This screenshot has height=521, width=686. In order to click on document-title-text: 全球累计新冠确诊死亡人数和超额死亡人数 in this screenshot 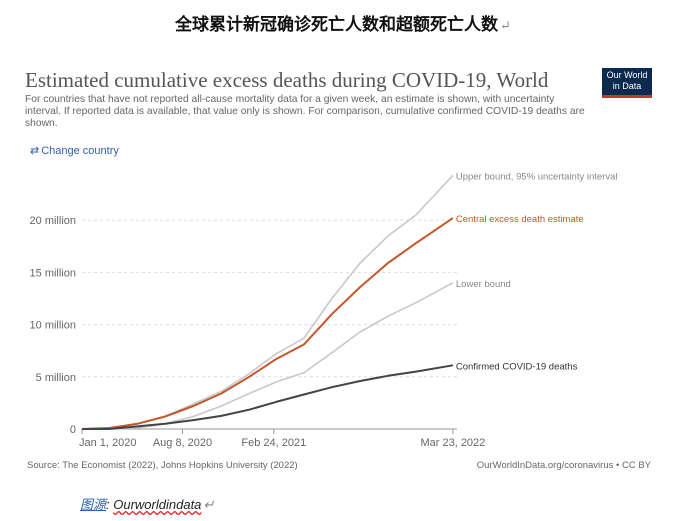, I will do `click(337, 25)`.